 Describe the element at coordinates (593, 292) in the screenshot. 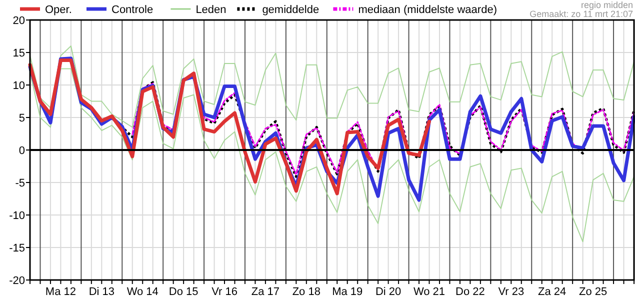

I see `x-tick-label: Zo 25` at that location.